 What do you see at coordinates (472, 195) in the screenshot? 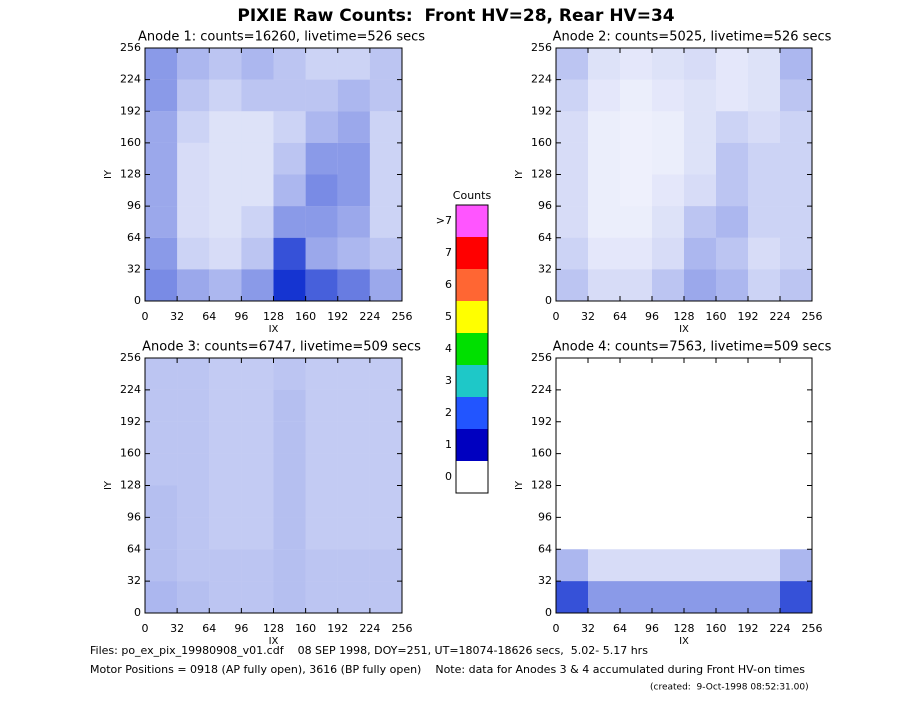
I see `colorbar-title: Counts` at bounding box center [472, 195].